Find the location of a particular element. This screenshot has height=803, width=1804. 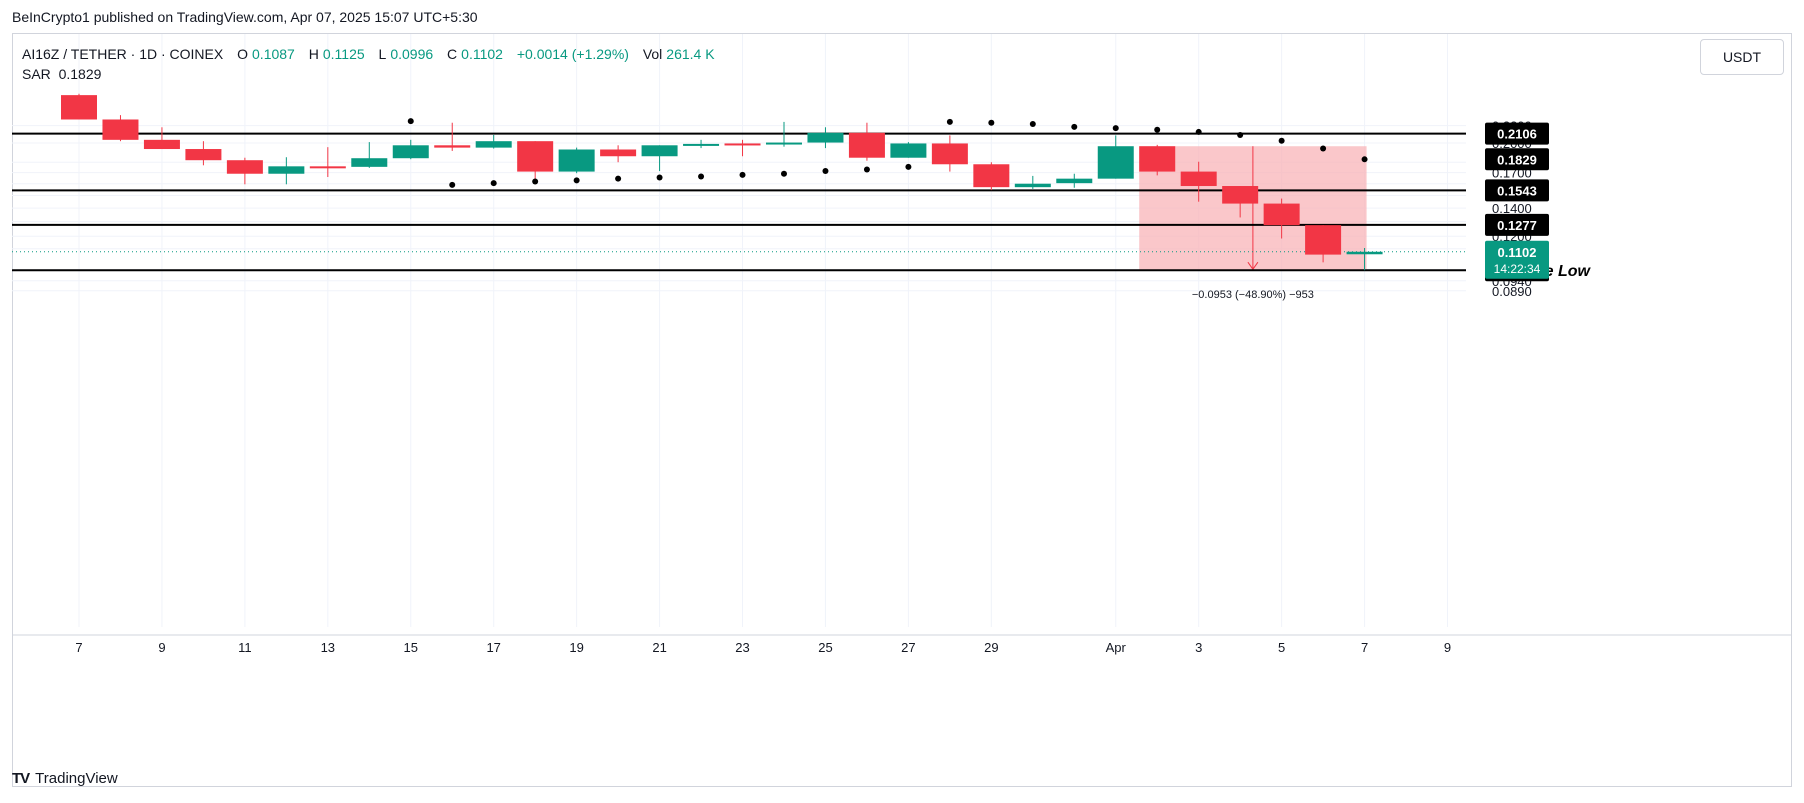

footer-brand: TV TradingView is located at coordinates (65, 778).